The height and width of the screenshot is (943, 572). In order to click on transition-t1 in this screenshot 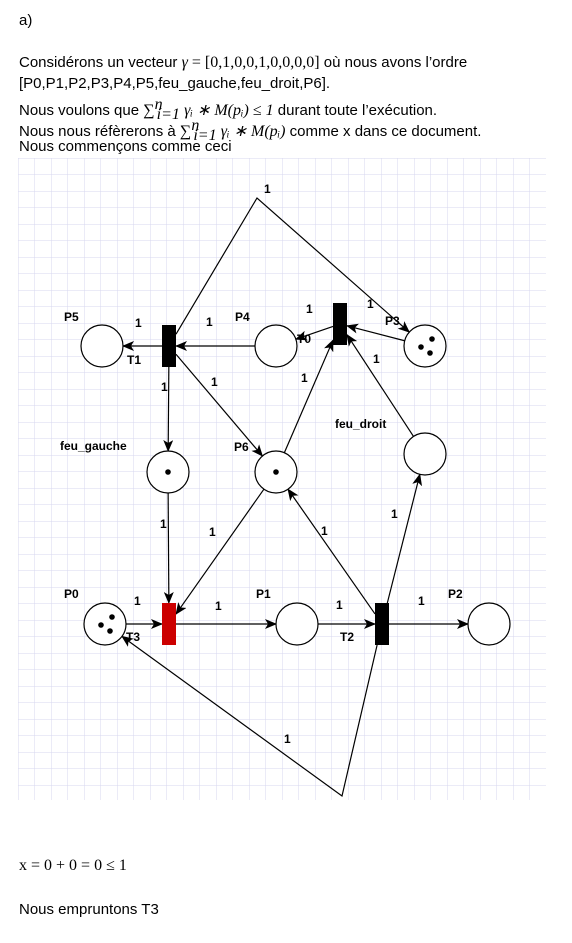, I will do `click(169, 346)`.